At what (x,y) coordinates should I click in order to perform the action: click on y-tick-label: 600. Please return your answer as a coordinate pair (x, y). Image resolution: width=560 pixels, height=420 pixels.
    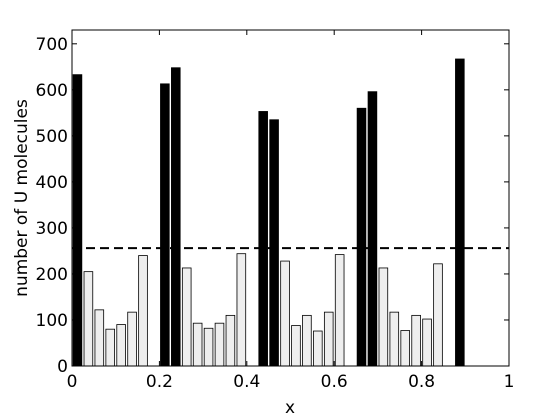
    Looking at the image, I should click on (52, 91).